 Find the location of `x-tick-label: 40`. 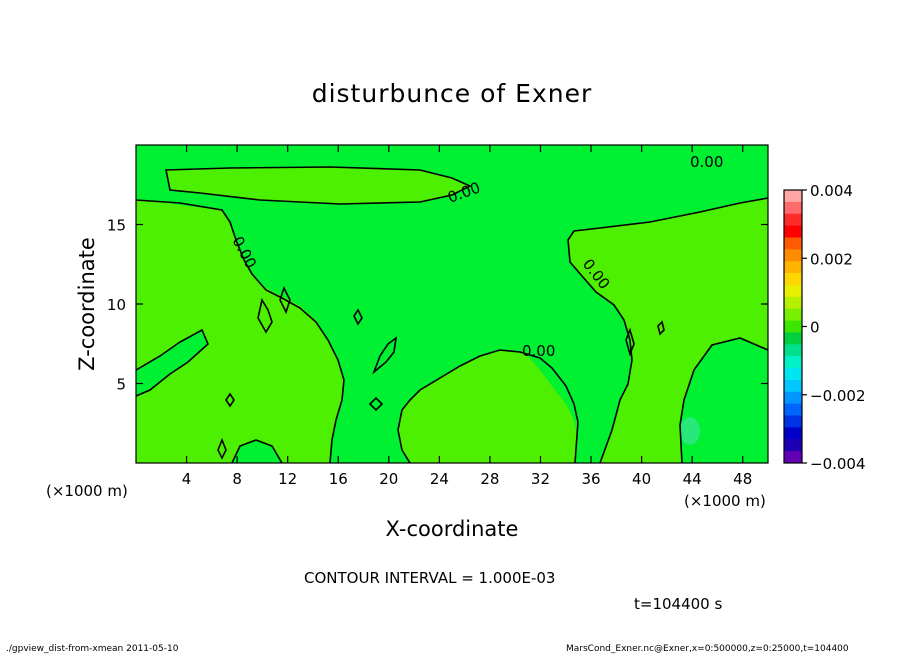

x-tick-label: 40 is located at coordinates (641, 479).